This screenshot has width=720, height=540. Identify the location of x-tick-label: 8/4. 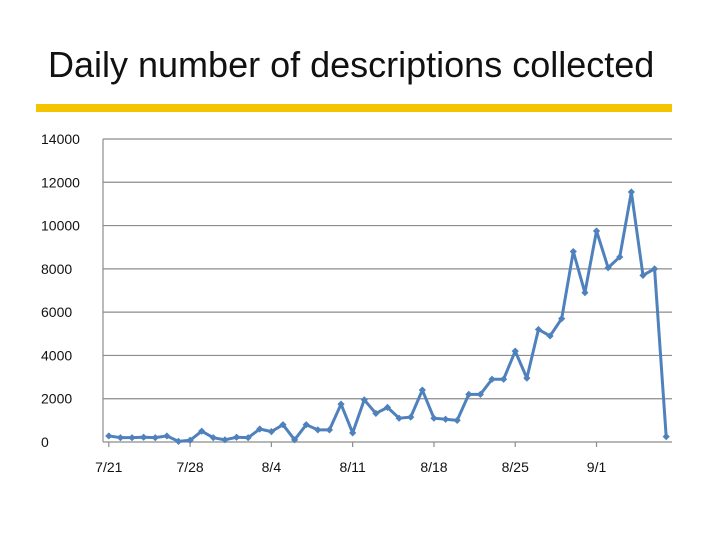
(272, 467).